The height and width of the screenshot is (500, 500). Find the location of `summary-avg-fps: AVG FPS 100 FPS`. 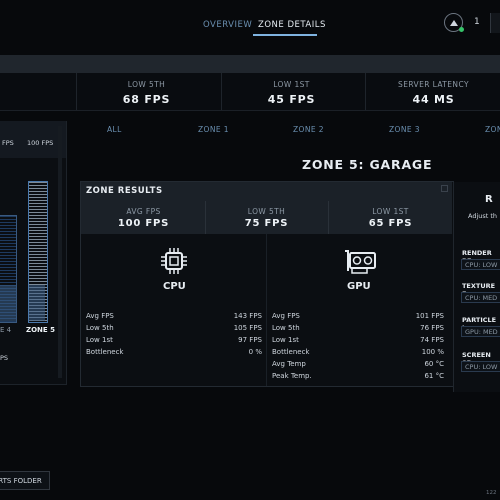

summary-avg-fps: AVG FPS 100 FPS is located at coordinates (143, 218).